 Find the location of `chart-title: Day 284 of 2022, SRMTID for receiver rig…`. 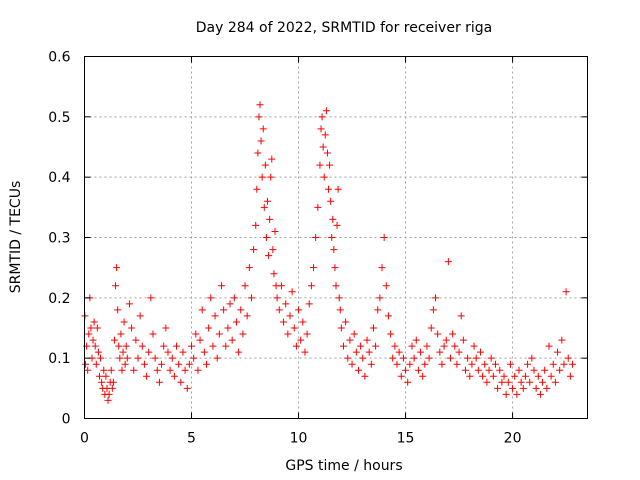

chart-title: Day 284 of 2022, SRMTID for receiver rig… is located at coordinates (344, 28).